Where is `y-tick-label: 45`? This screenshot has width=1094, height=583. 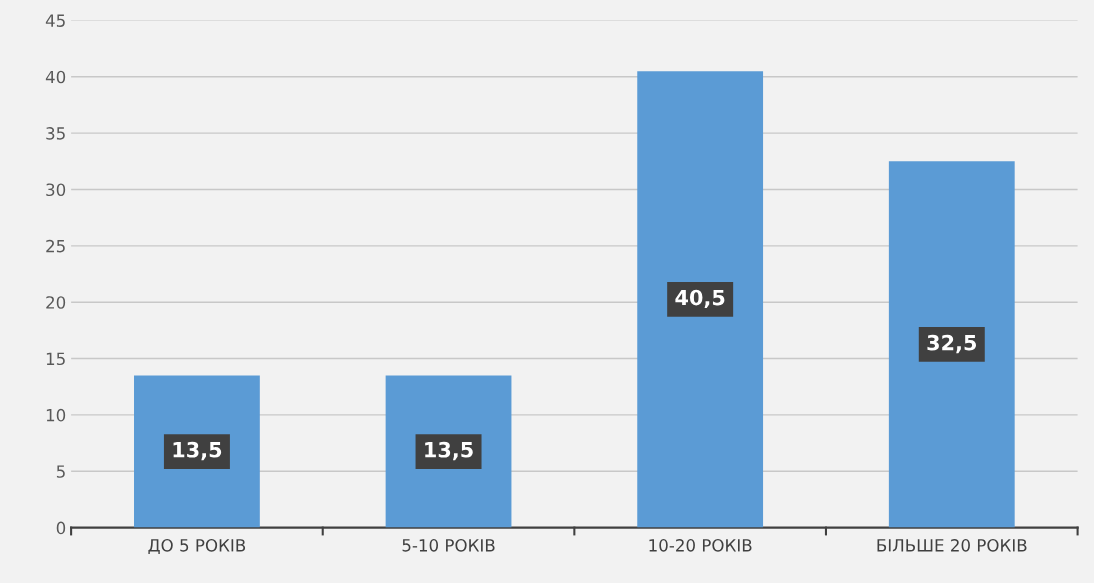 y-tick-label: 45 is located at coordinates (55, 20).